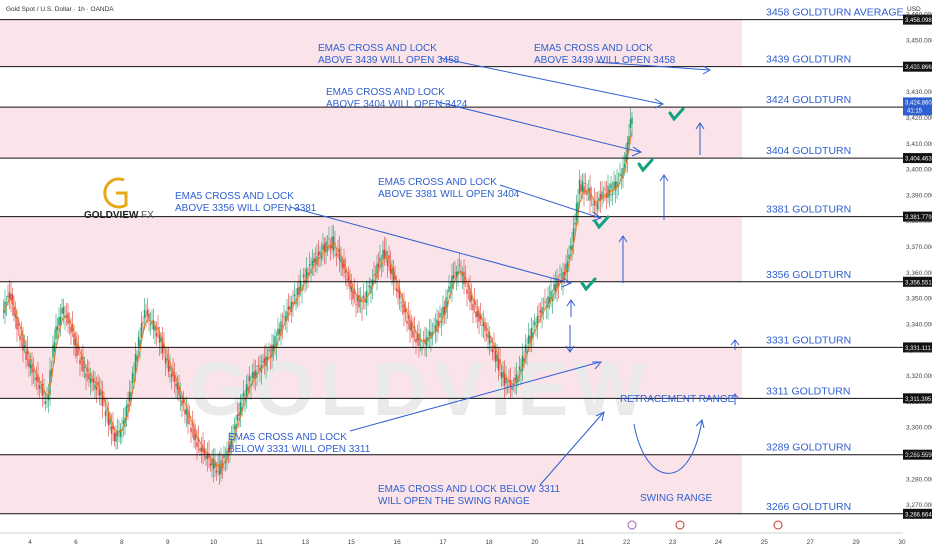 This screenshot has height=550, width=932. Describe the element at coordinates (919, 324) in the screenshot. I see `y-tick-label: 3,340.000` at that location.